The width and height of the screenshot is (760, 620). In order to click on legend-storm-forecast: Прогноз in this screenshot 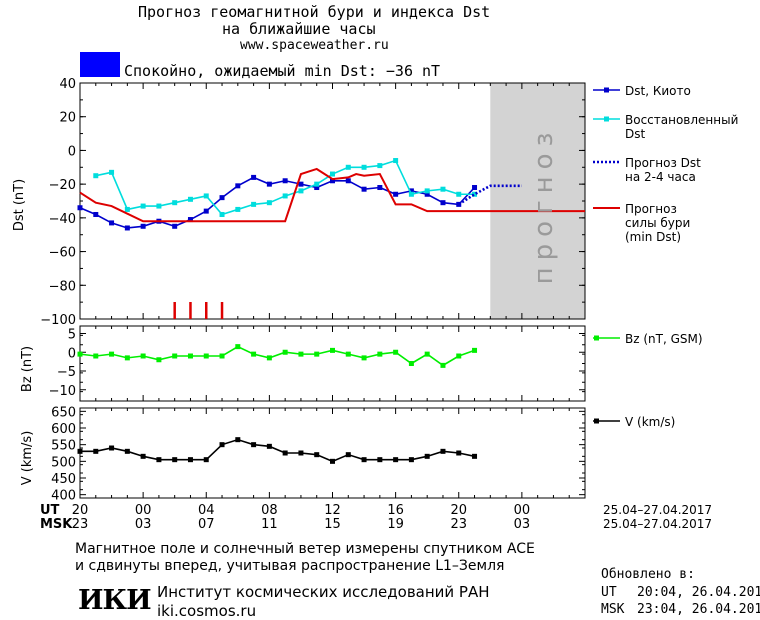, I will do `click(651, 209)`.